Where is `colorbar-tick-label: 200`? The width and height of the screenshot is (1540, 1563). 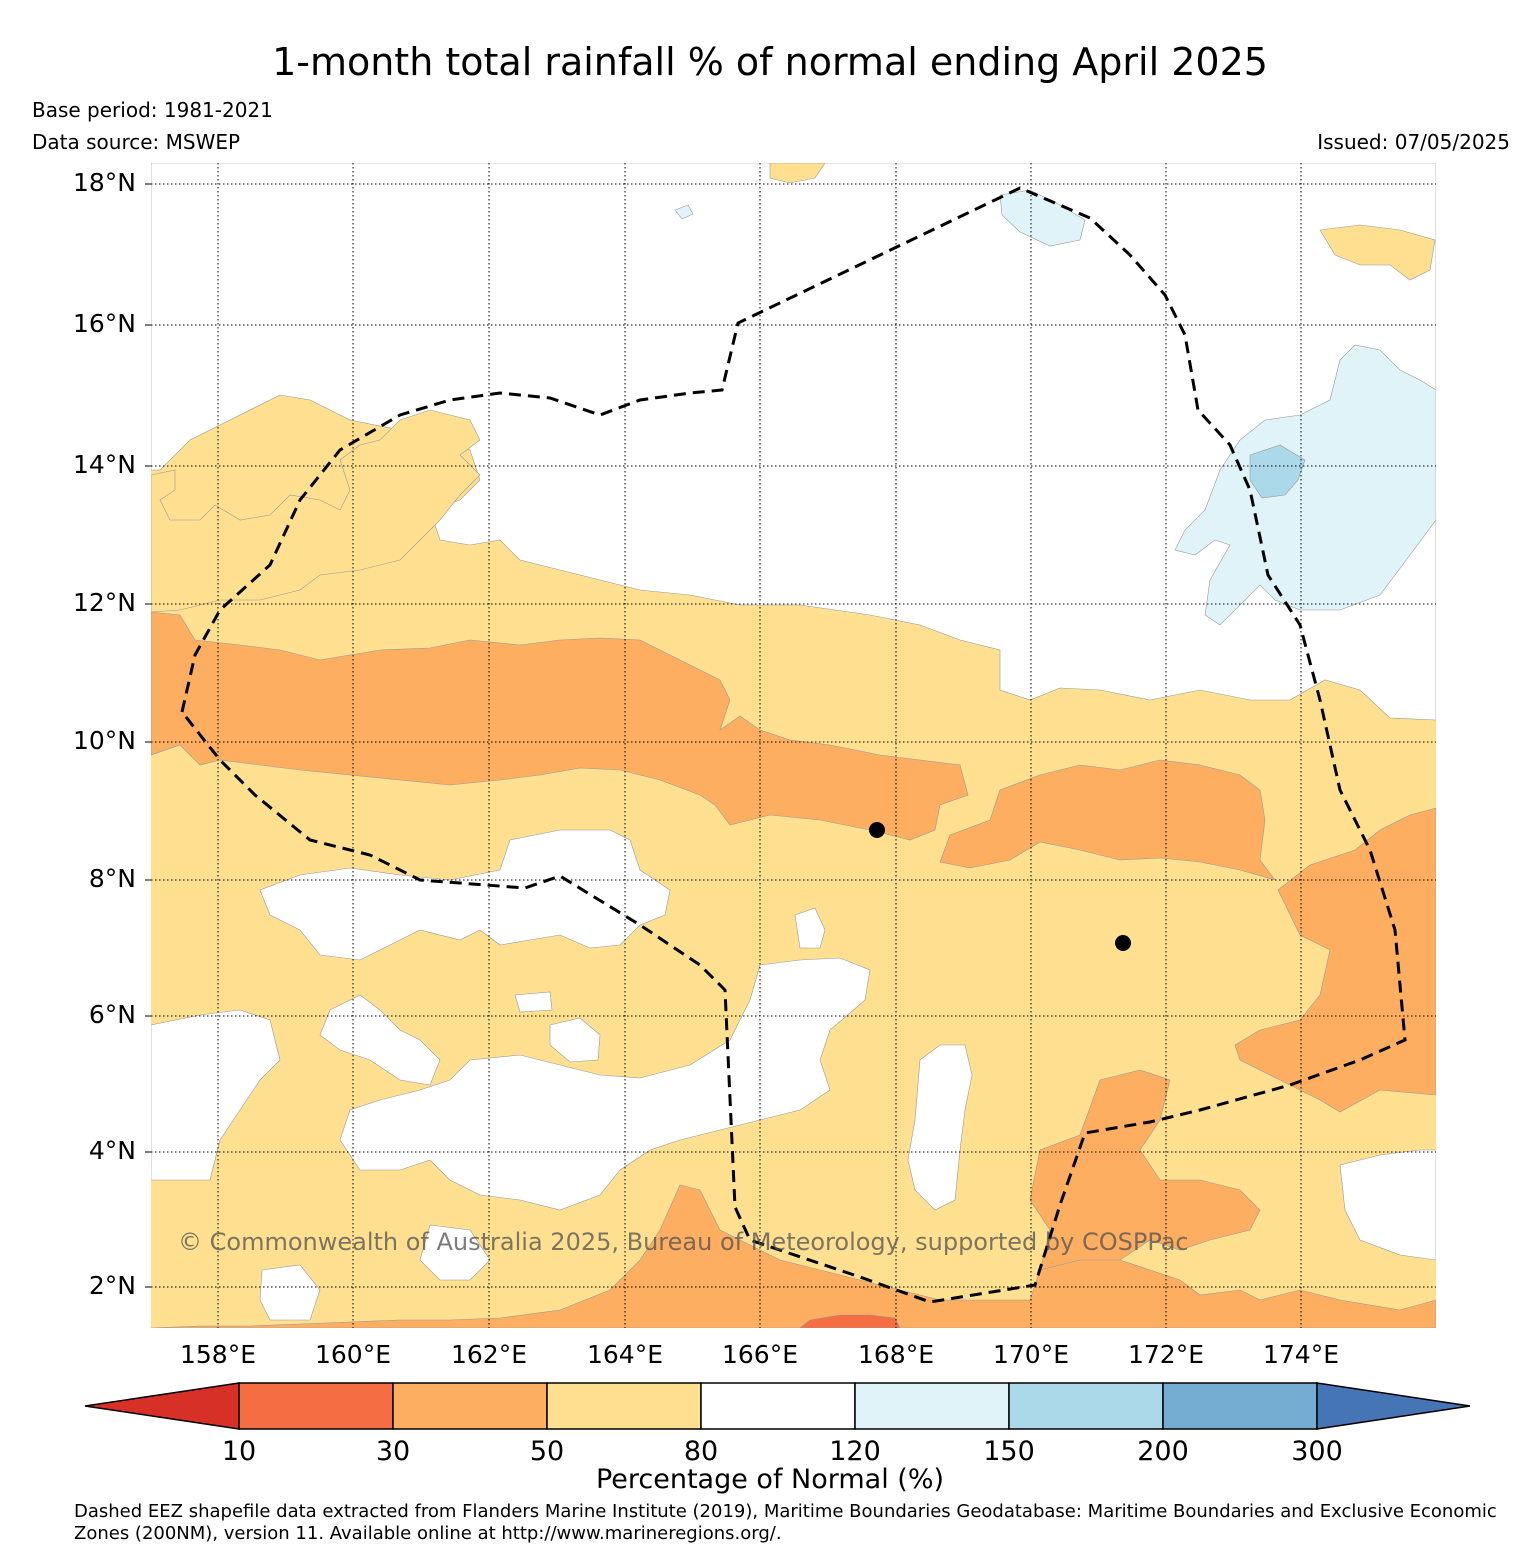 colorbar-tick-label: 200 is located at coordinates (1163, 1451).